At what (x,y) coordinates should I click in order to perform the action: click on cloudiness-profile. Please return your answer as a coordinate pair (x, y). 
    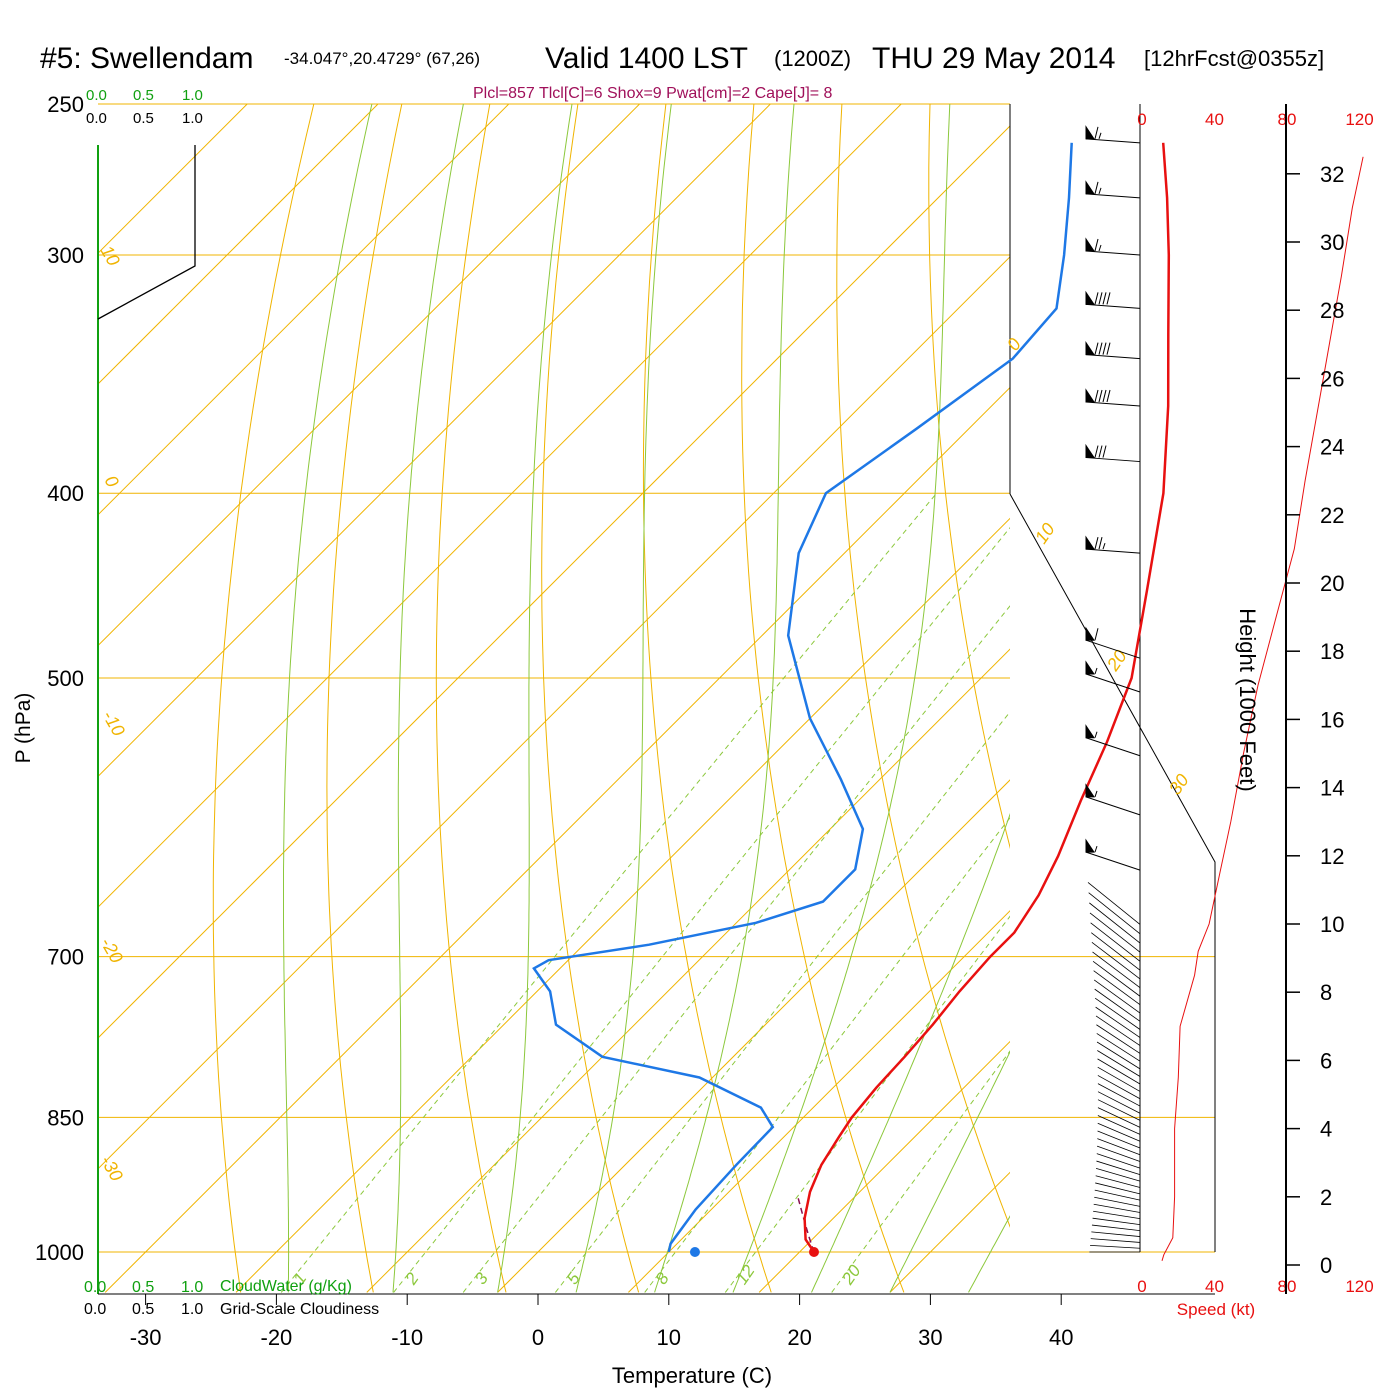
    Looking at the image, I should click on (146, 232).